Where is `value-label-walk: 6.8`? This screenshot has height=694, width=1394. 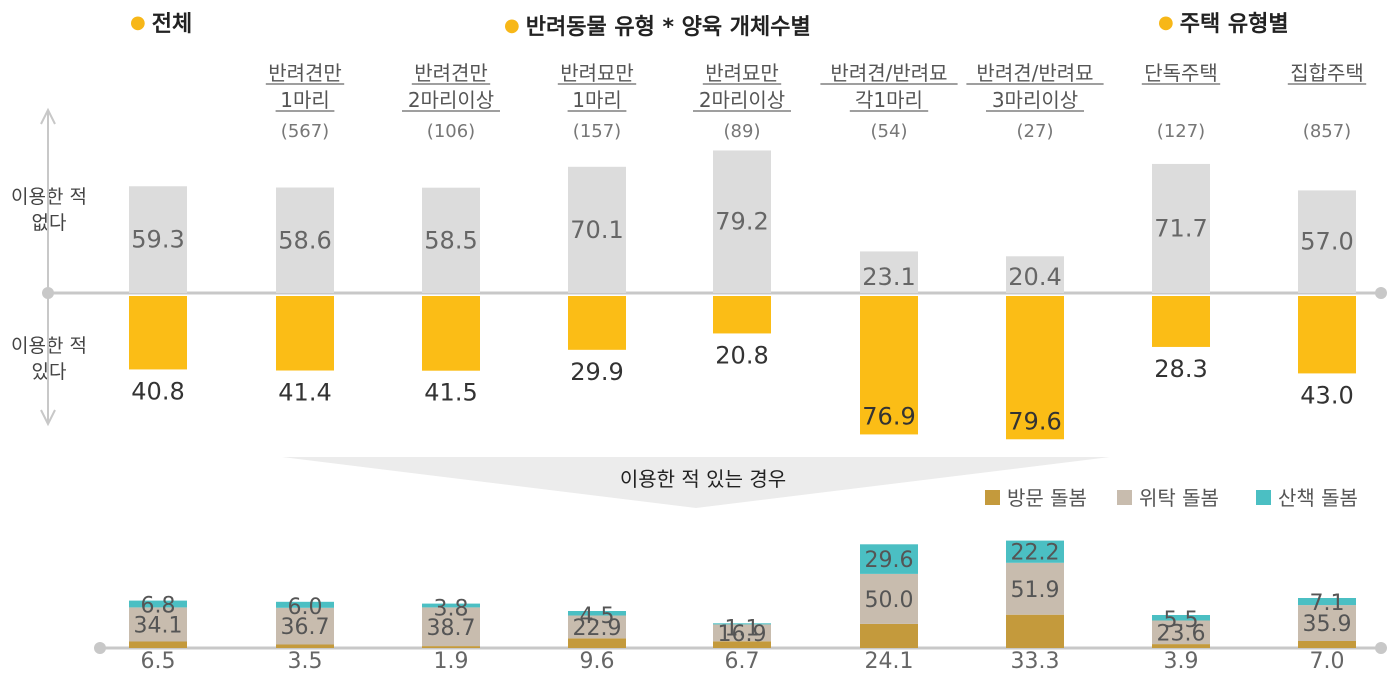
value-label-walk: 6.8 is located at coordinates (158, 606).